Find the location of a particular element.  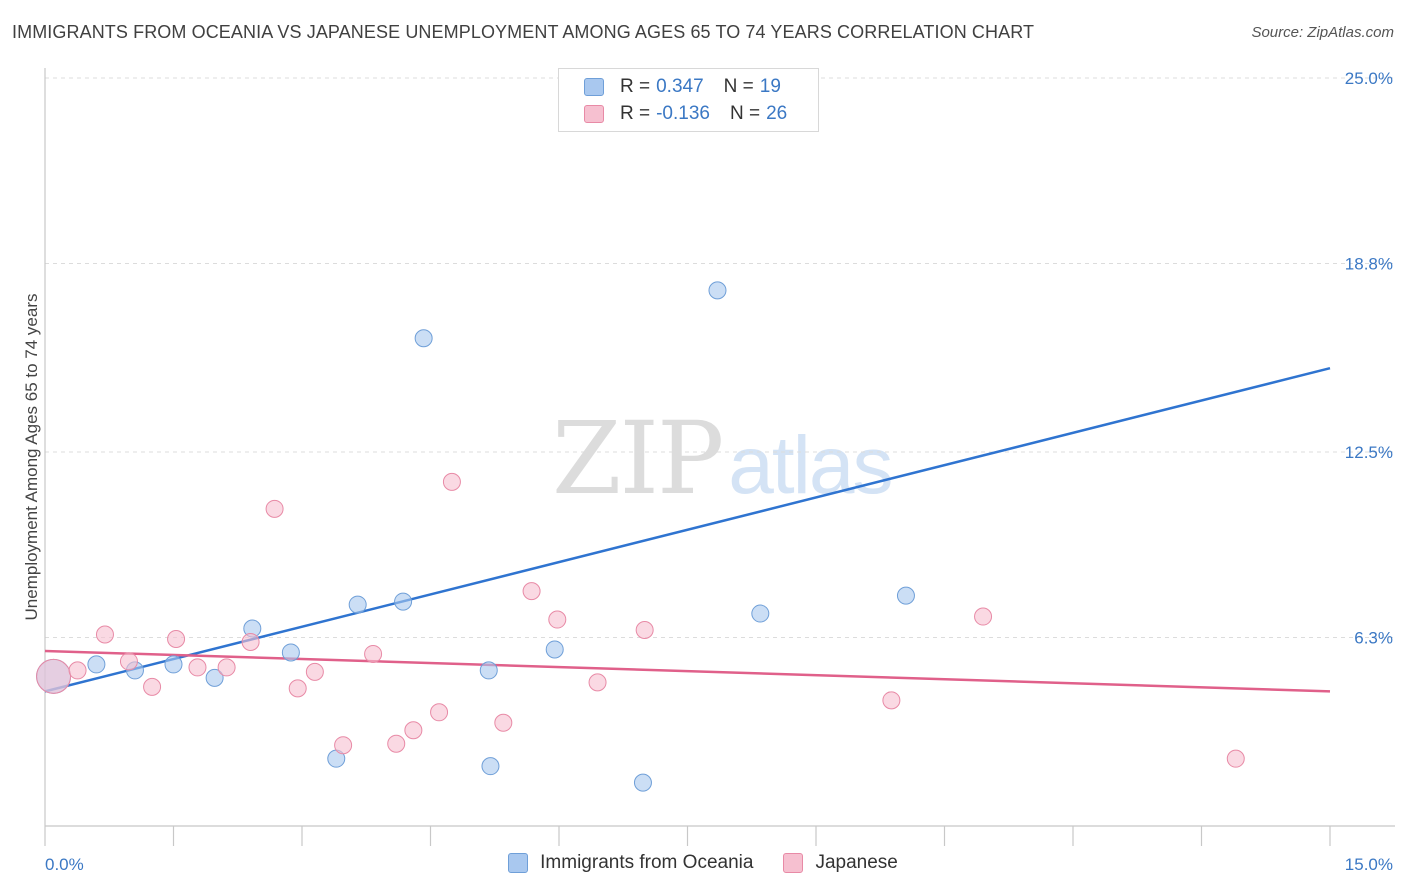

x-tick-label: 0.0% is located at coordinates (64, 864).